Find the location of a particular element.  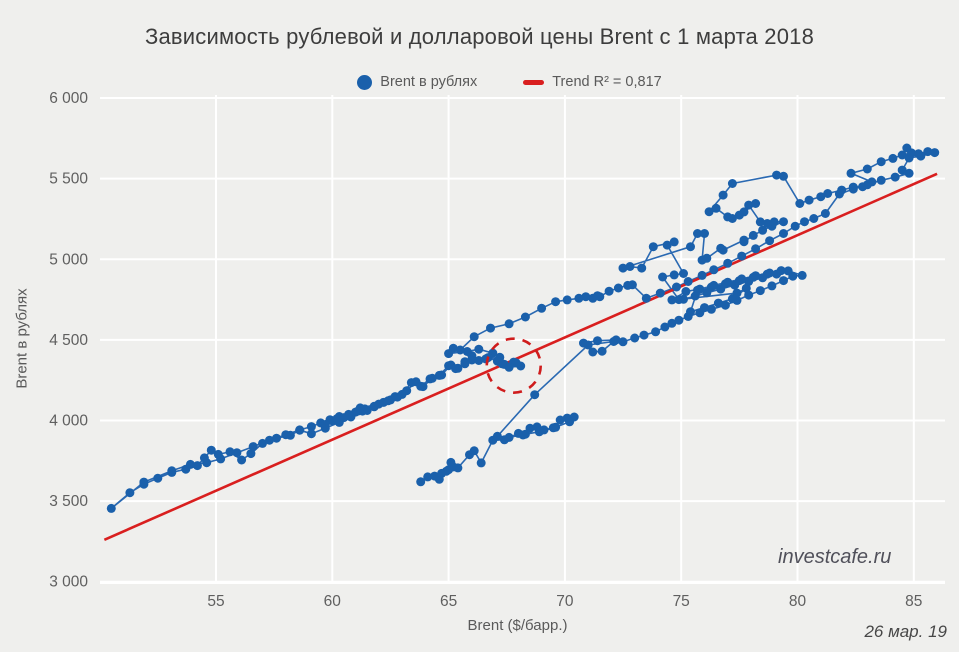

y-tick-label: 6 000 is located at coordinates (68, 98).